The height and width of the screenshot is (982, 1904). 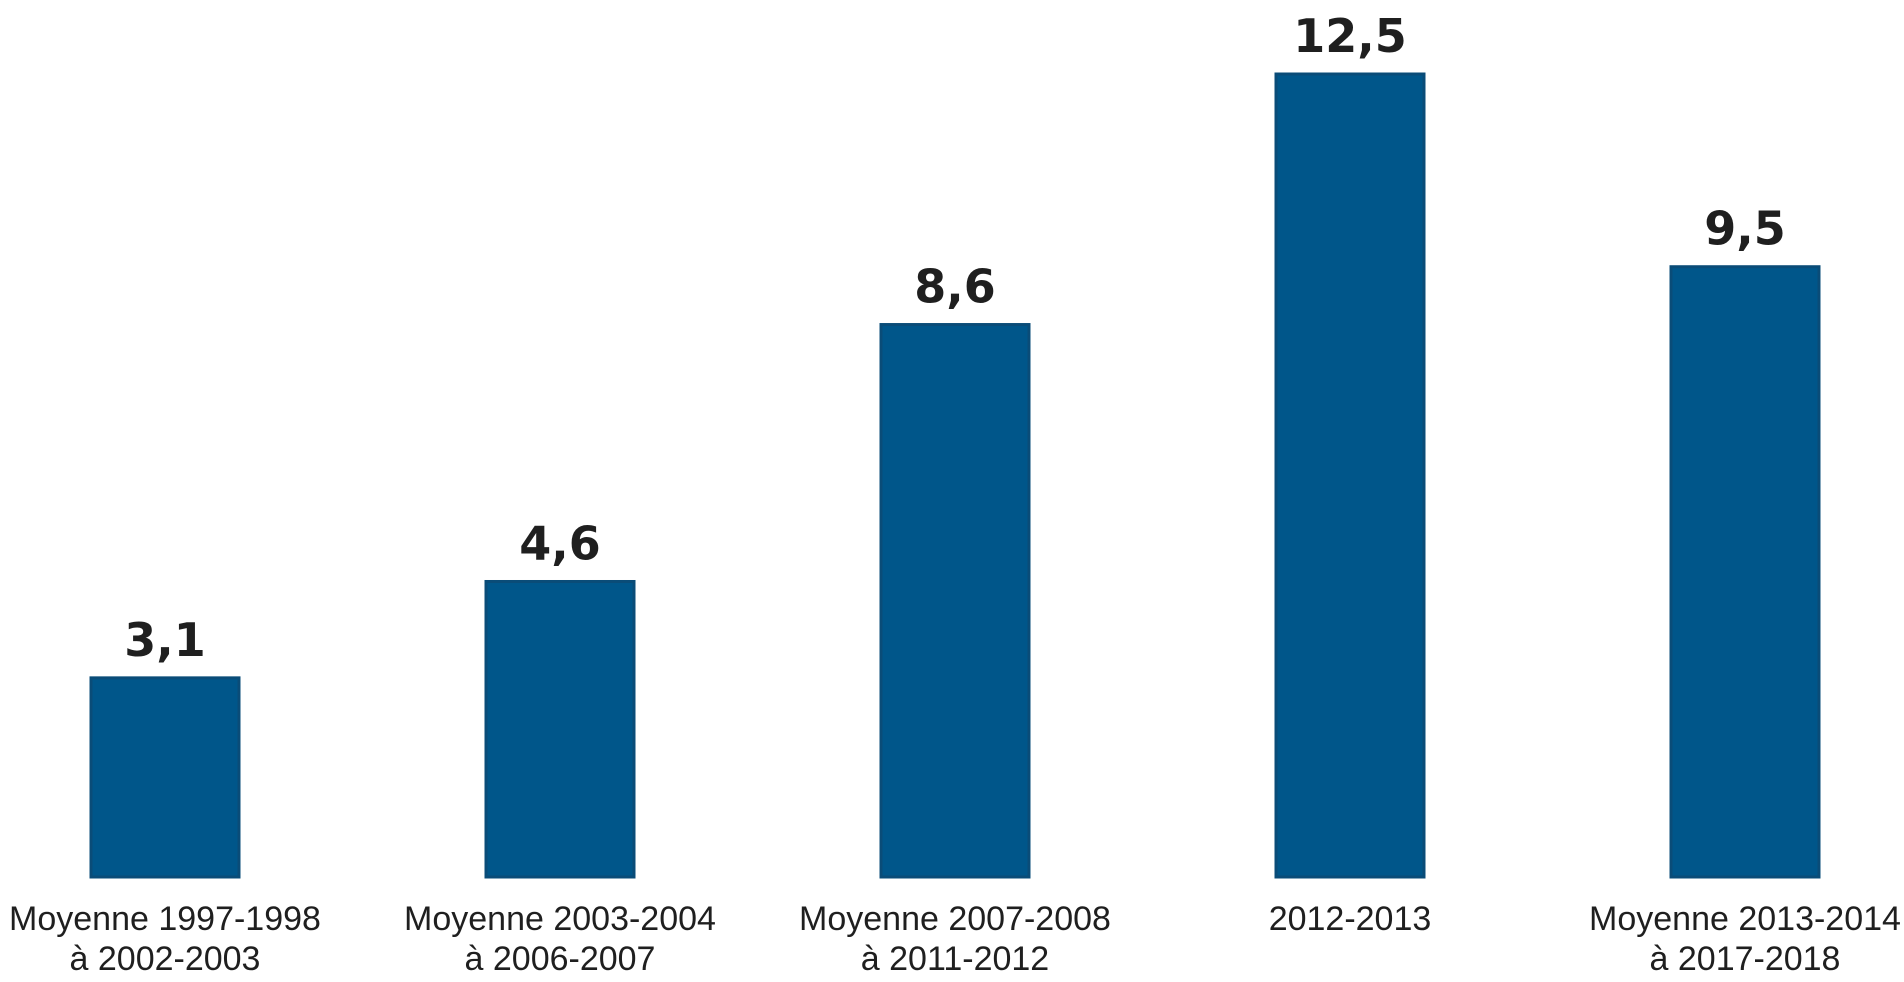 What do you see at coordinates (1350, 36) in the screenshot?
I see `value-label-4: 12,5` at bounding box center [1350, 36].